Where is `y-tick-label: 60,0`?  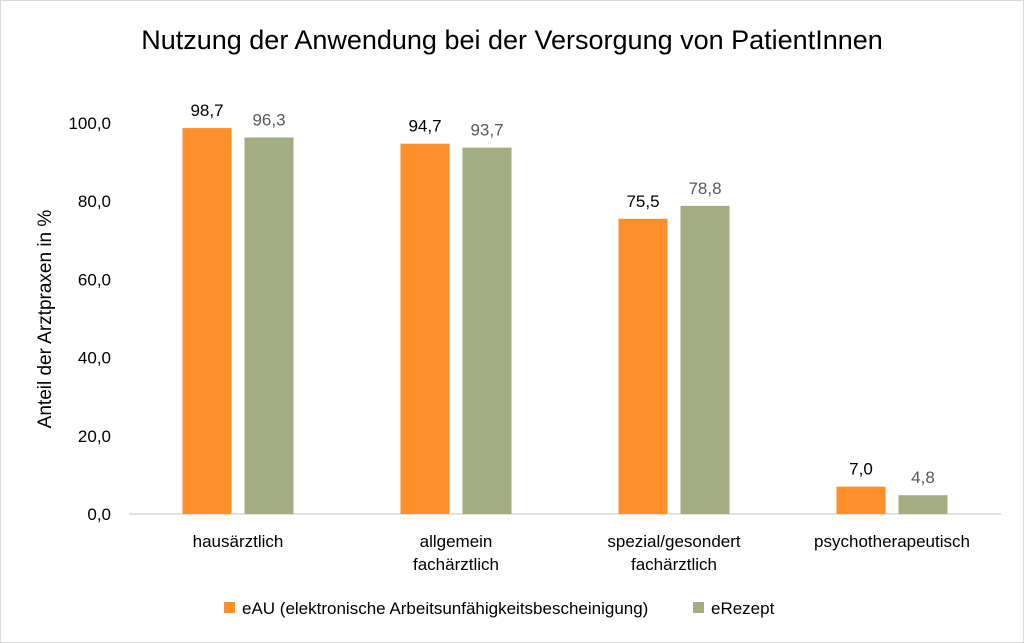 y-tick-label: 60,0 is located at coordinates (94, 279).